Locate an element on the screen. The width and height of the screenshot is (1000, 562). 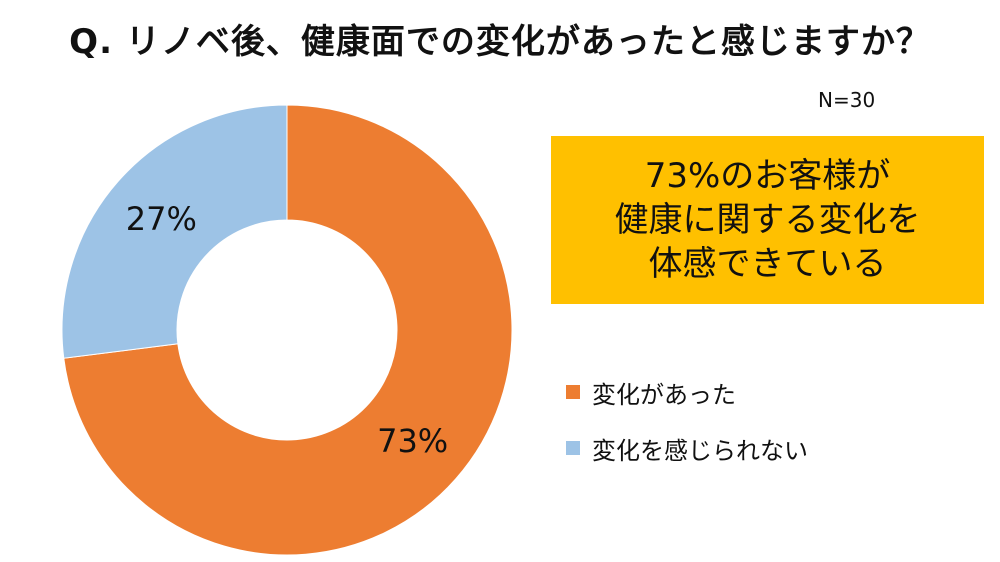
summary-callout: 73%のお客様が 健康に関する変化を 体感できている is located at coordinates (767, 220).